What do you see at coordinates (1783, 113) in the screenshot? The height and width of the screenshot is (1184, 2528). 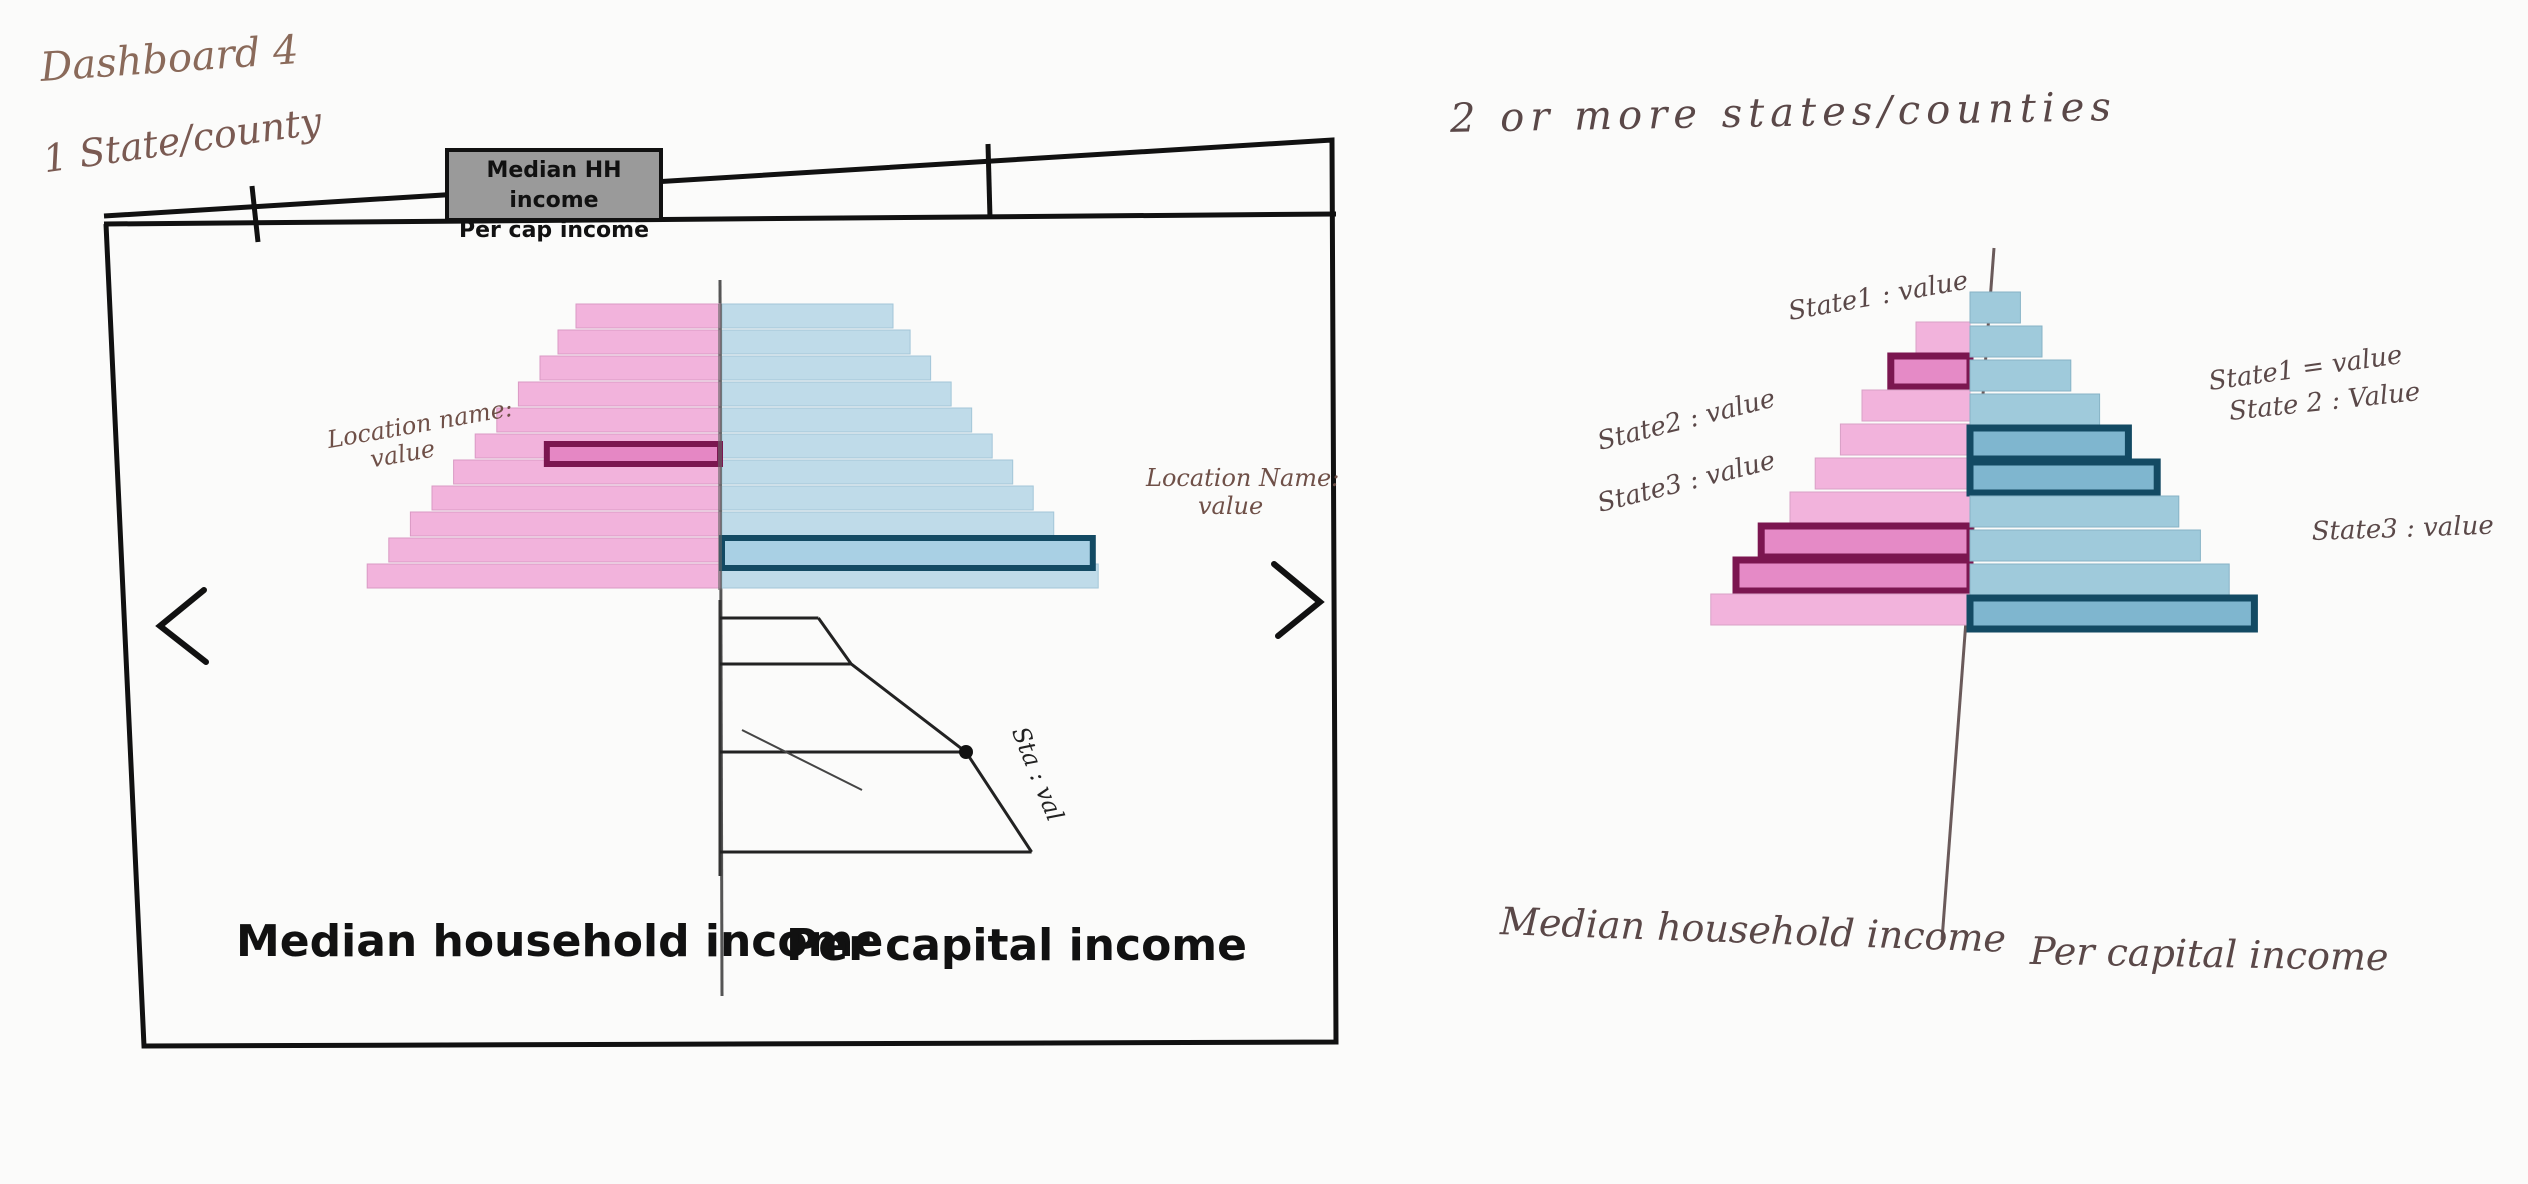 I see `multi-location-label: 2 or more states/counties` at bounding box center [1783, 113].